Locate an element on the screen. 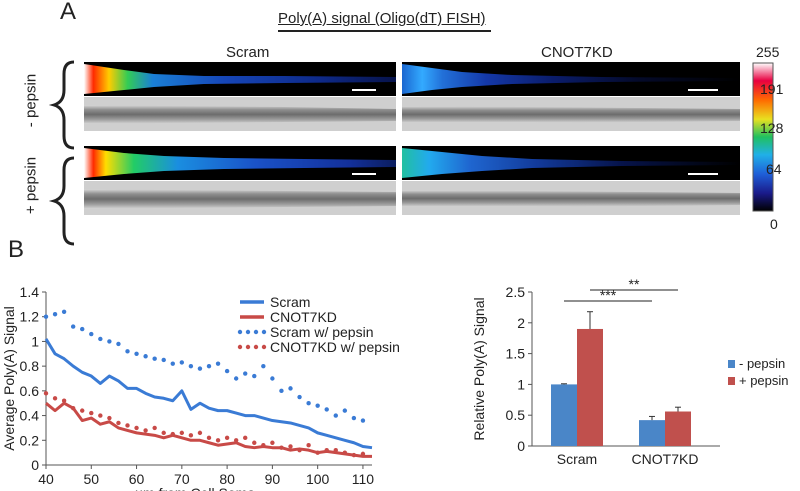 Image resolution: width=800 pixels, height=491 pixels. y-tick-label: 0.6 is located at coordinates (30, 391).